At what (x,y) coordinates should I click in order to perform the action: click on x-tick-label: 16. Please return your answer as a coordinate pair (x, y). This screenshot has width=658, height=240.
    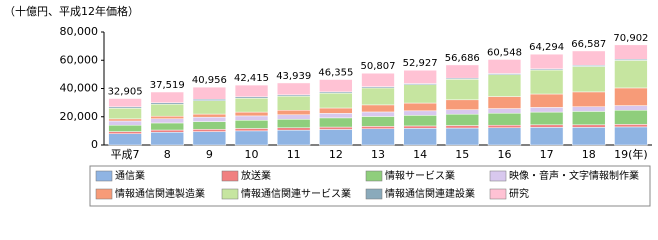
    Looking at the image, I should click on (504, 154).